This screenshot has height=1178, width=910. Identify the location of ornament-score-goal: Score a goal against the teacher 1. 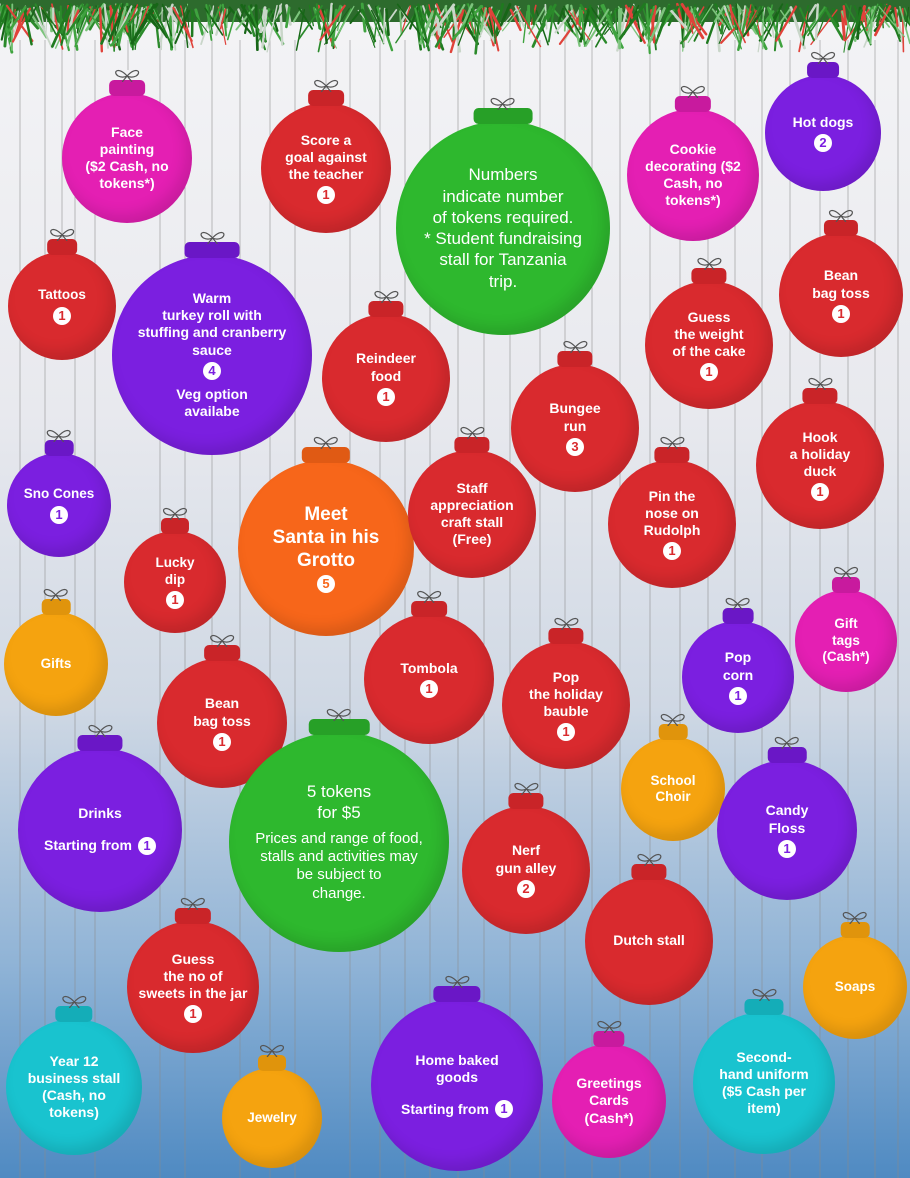
(326, 156).